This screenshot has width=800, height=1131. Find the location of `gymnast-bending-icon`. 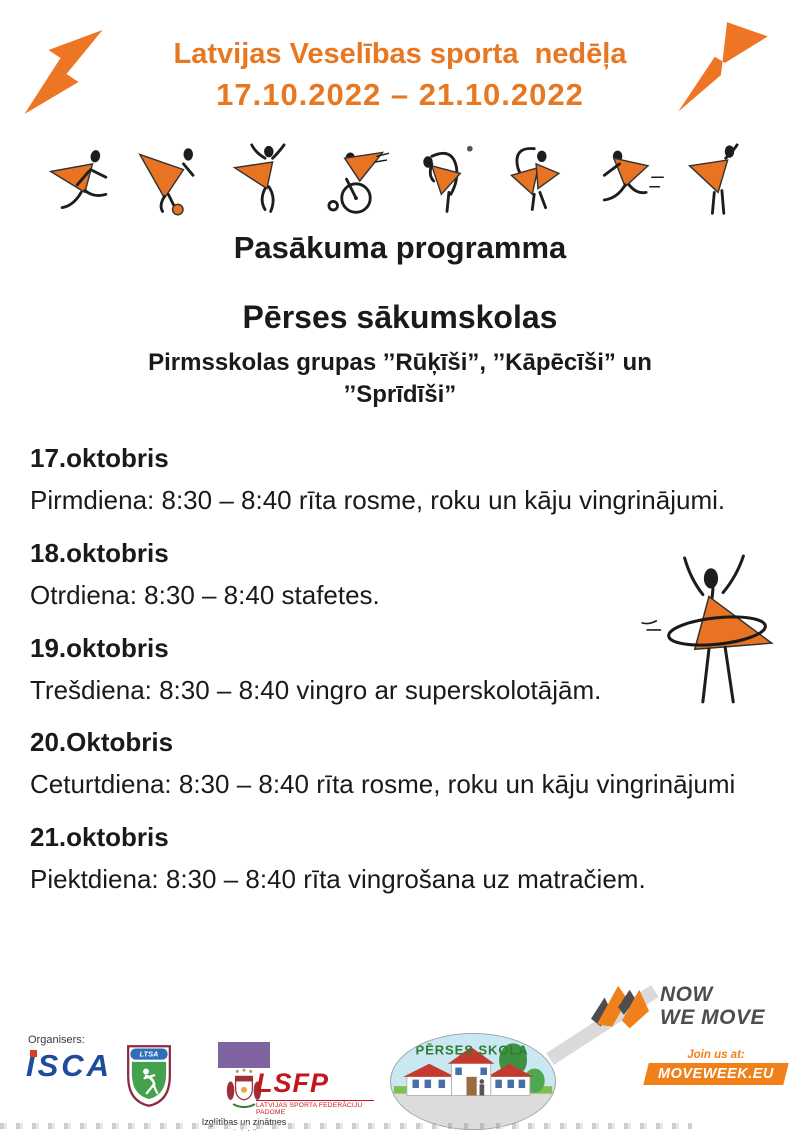

gymnast-bending-icon is located at coordinates (448, 179).